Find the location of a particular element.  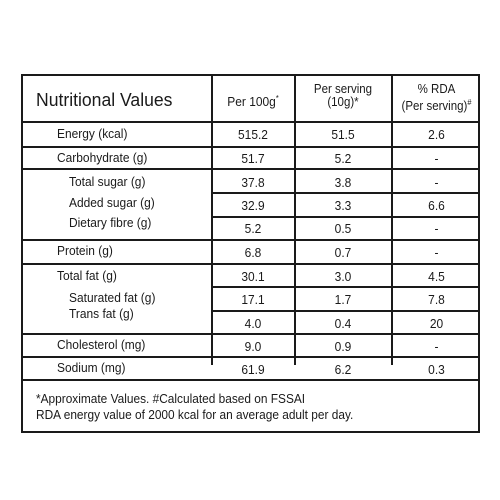

carbohydrate-per-100g: 51.7 is located at coordinates (253, 158).